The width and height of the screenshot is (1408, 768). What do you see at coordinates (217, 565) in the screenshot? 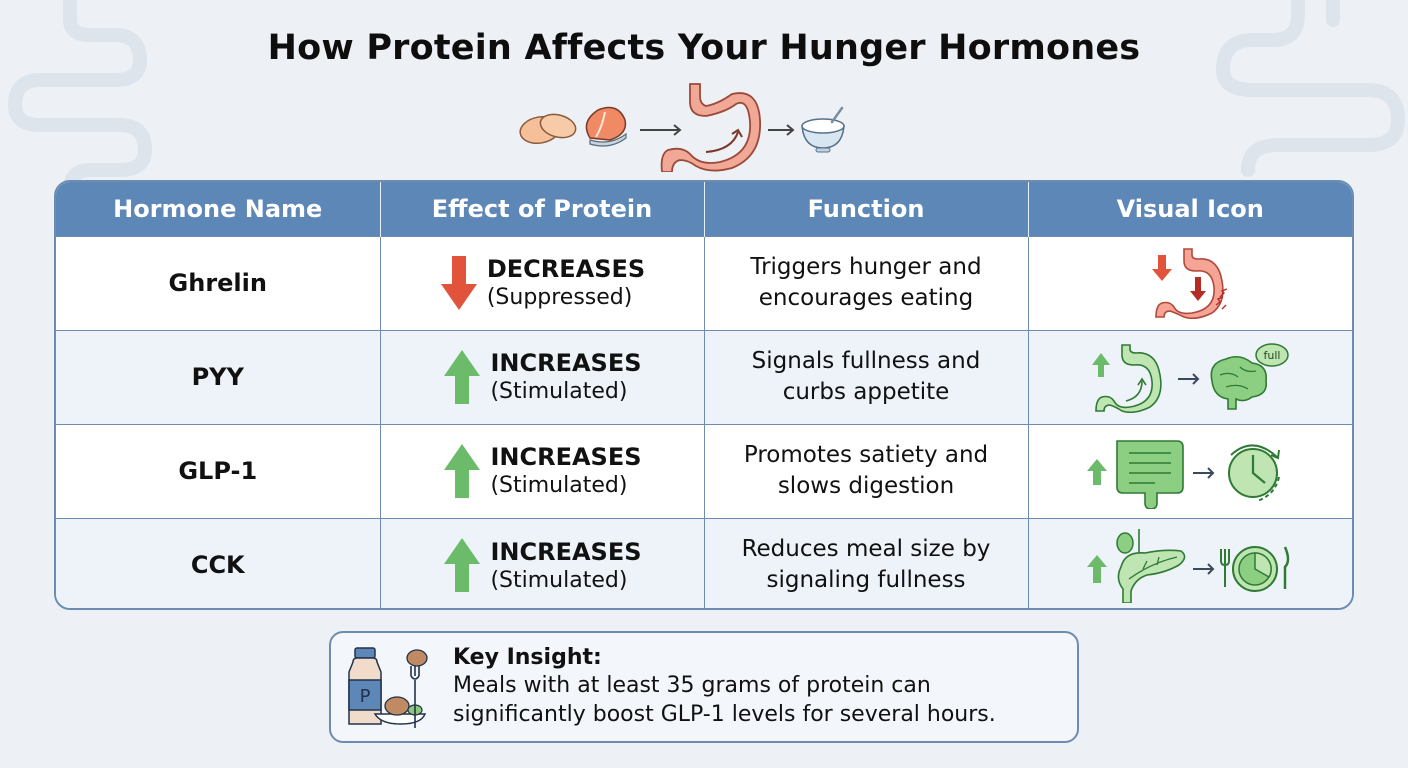
I see `hormone-name: CCK` at bounding box center [217, 565].